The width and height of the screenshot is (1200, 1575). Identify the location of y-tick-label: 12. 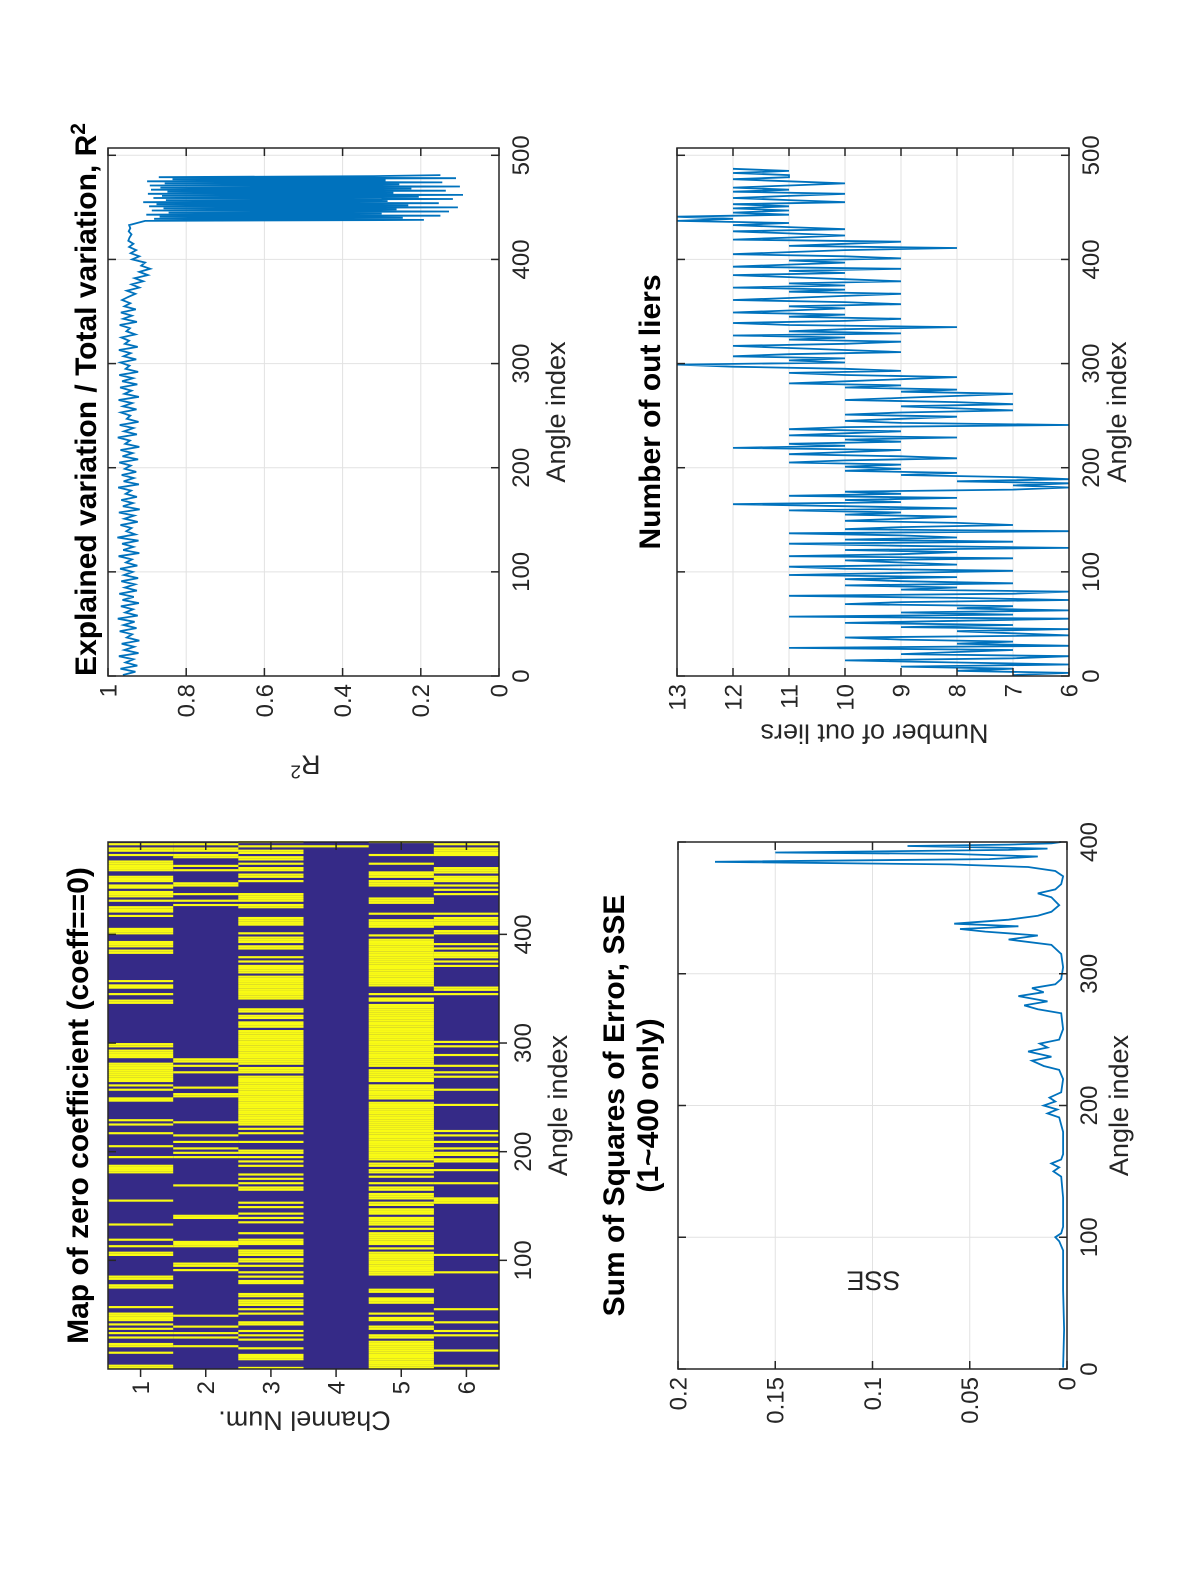
(733, 697).